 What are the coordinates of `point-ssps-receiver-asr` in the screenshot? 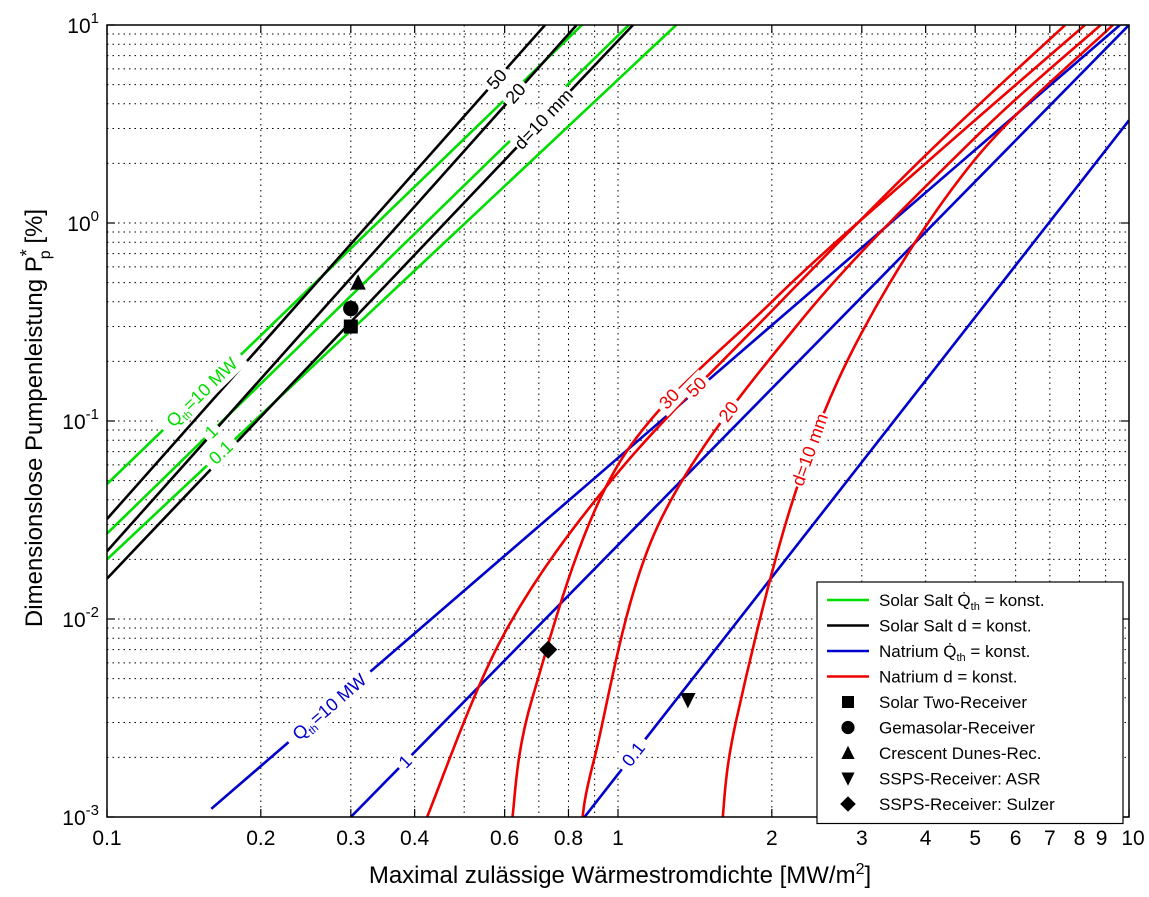 It's located at (688, 700).